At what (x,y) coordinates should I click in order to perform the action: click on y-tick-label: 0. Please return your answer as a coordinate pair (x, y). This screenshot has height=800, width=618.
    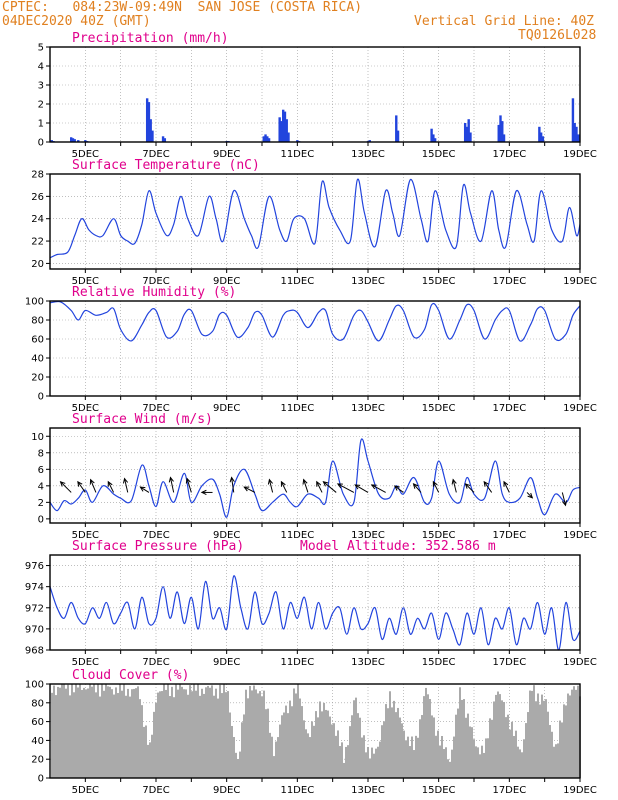
    Looking at the image, I should click on (41, 143).